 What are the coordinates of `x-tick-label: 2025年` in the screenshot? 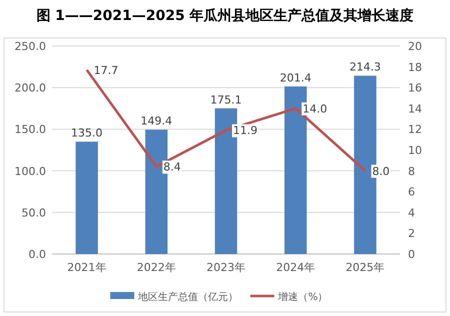 It's located at (365, 267).